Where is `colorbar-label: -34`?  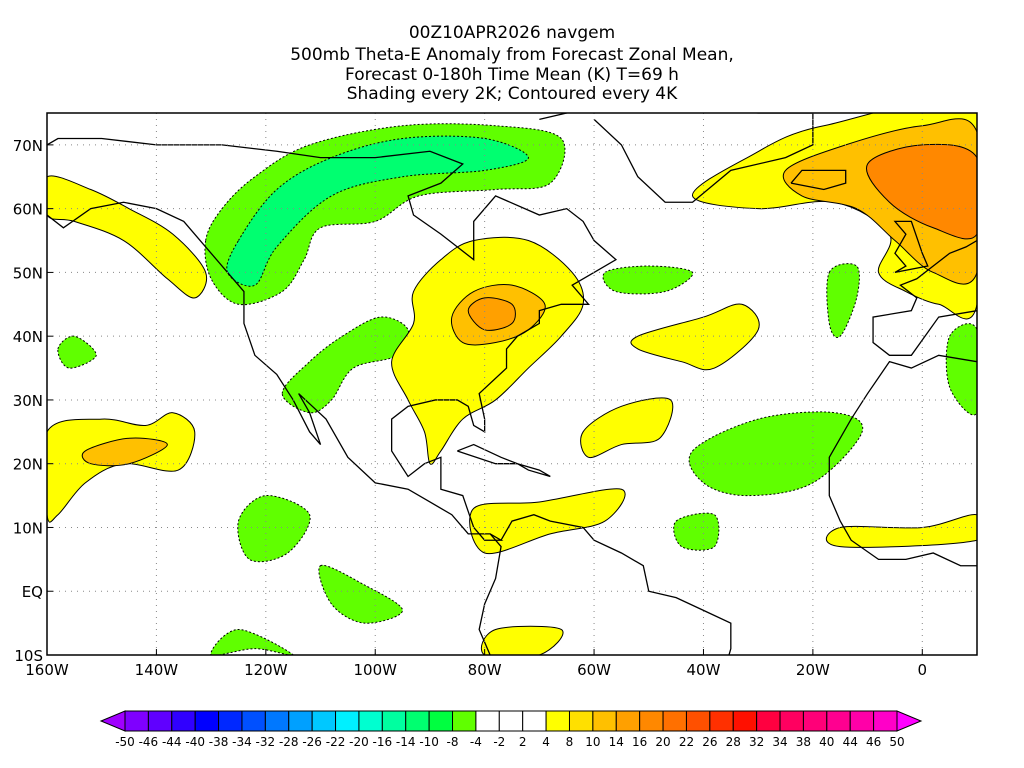
colorbar-label: -34 is located at coordinates (242, 742).